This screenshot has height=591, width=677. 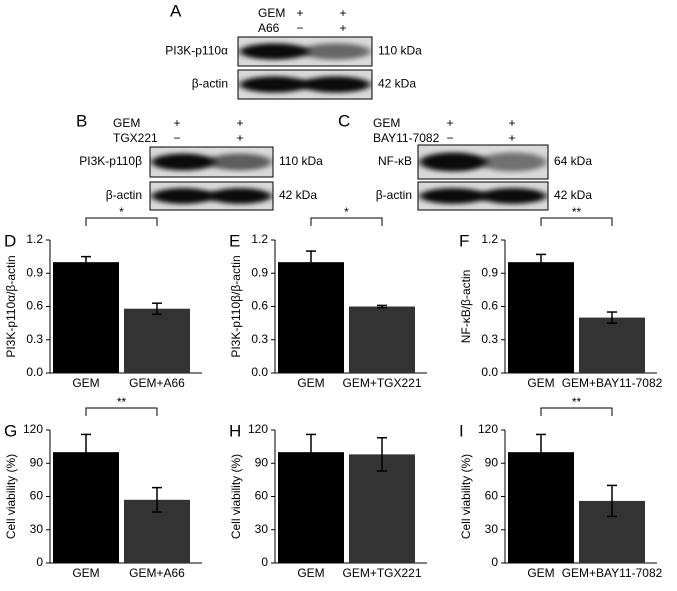 I want to click on treatment-name: TGX221, so click(x=135, y=138).